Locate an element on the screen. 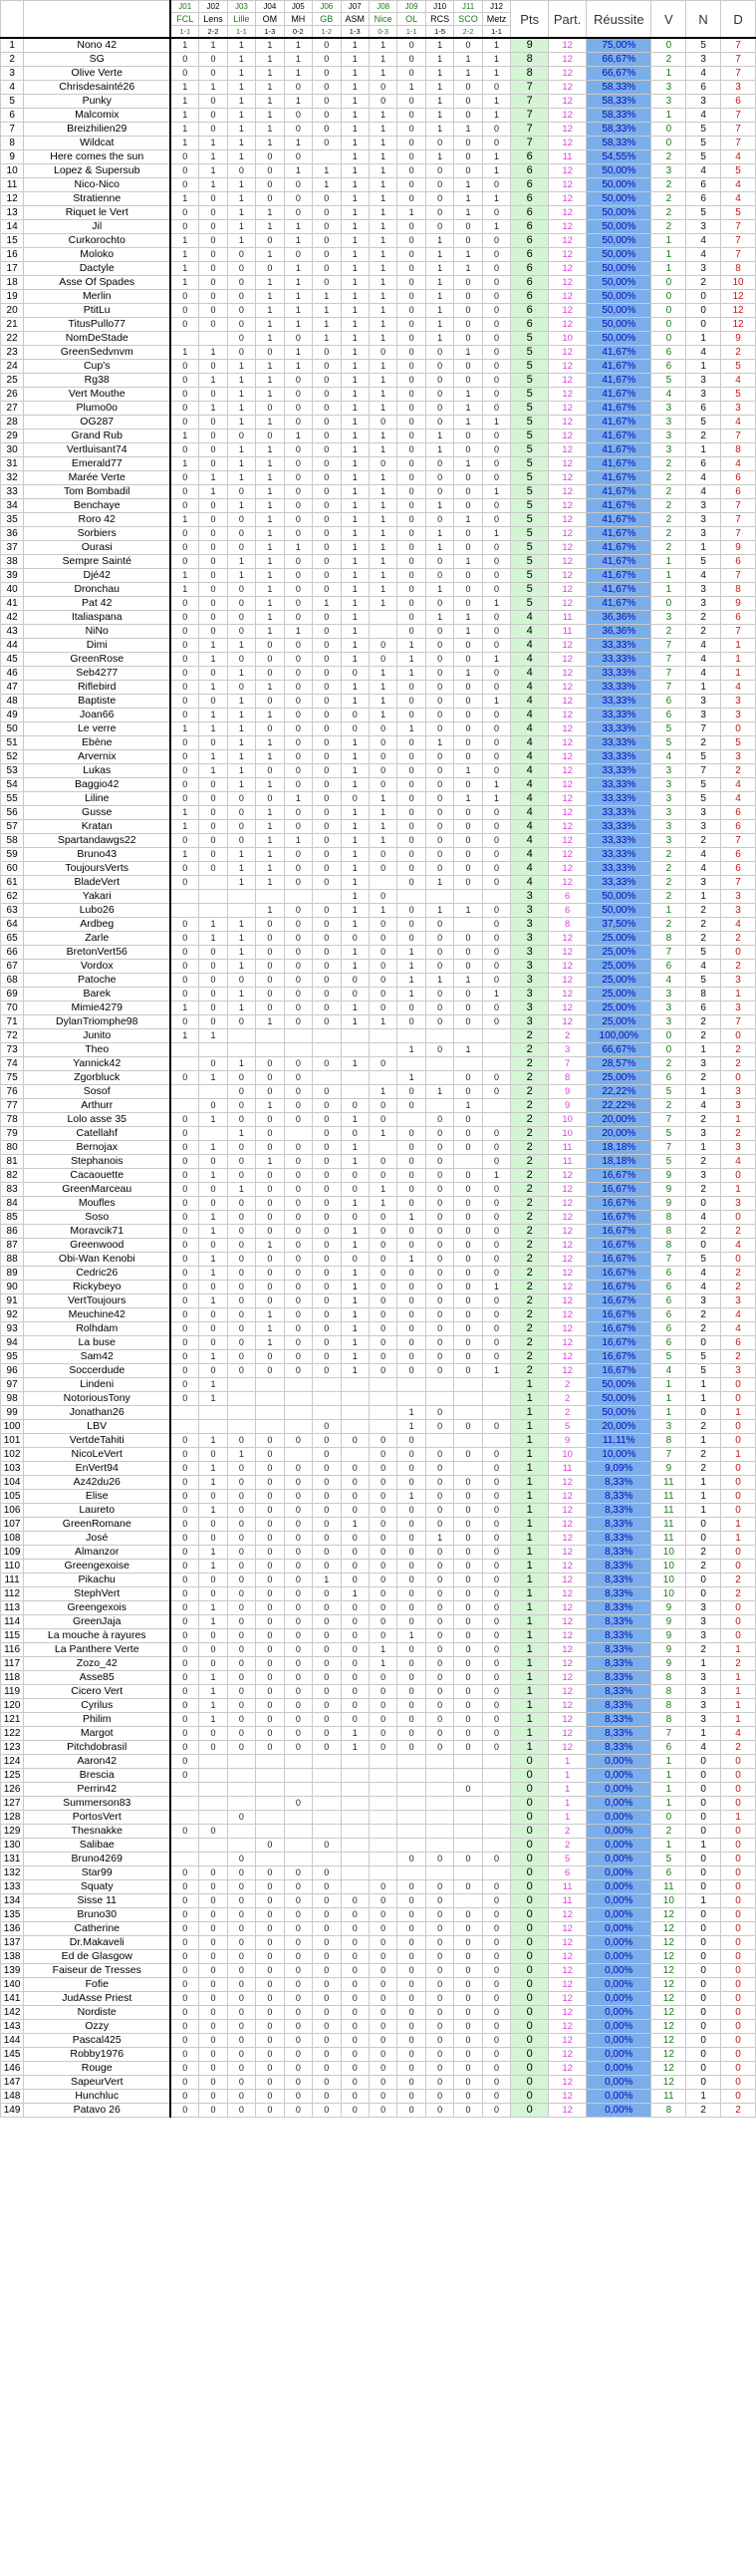  header-score-J12: 1-1 is located at coordinates (496, 32).